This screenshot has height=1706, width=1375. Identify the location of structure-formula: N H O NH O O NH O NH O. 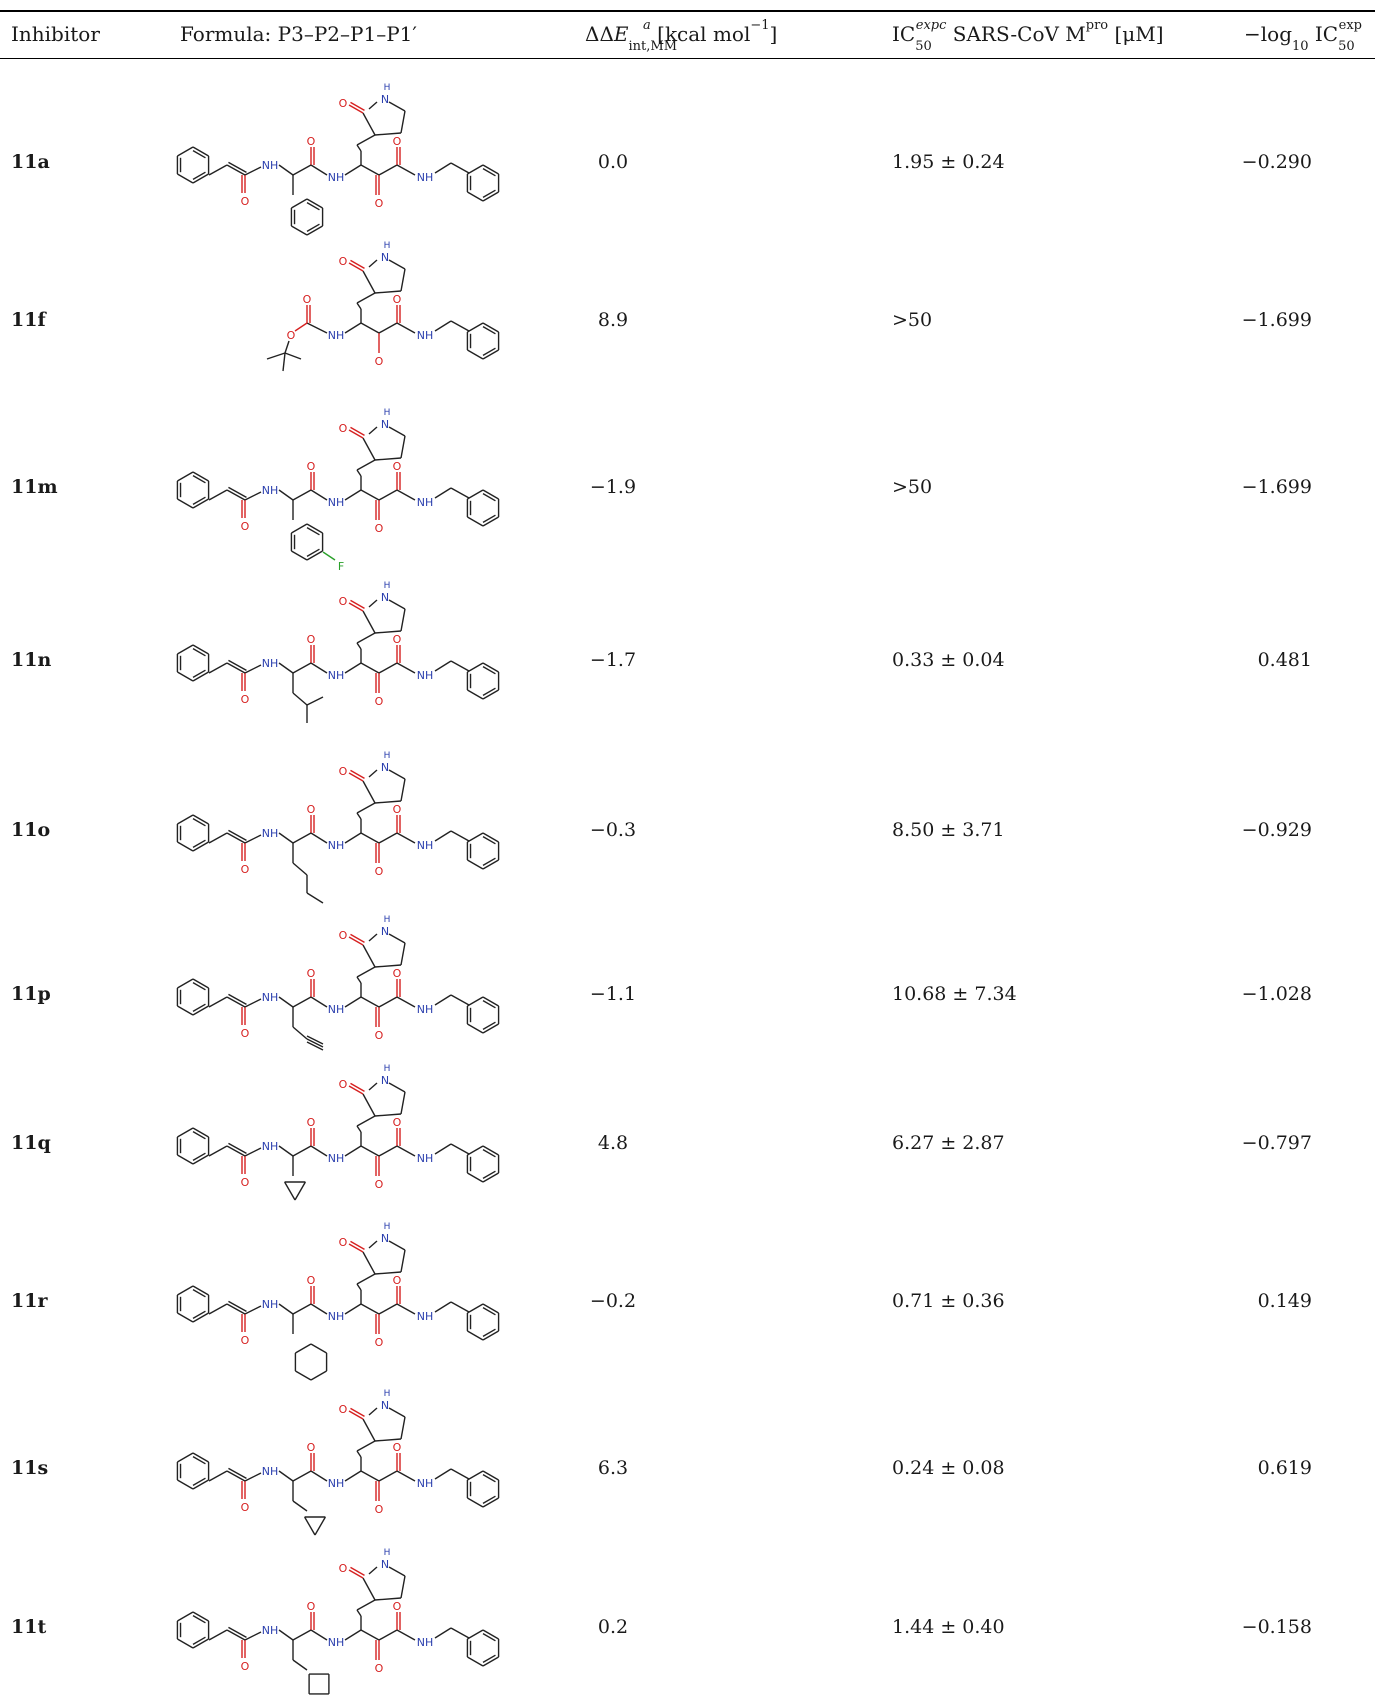
(342, 1463).